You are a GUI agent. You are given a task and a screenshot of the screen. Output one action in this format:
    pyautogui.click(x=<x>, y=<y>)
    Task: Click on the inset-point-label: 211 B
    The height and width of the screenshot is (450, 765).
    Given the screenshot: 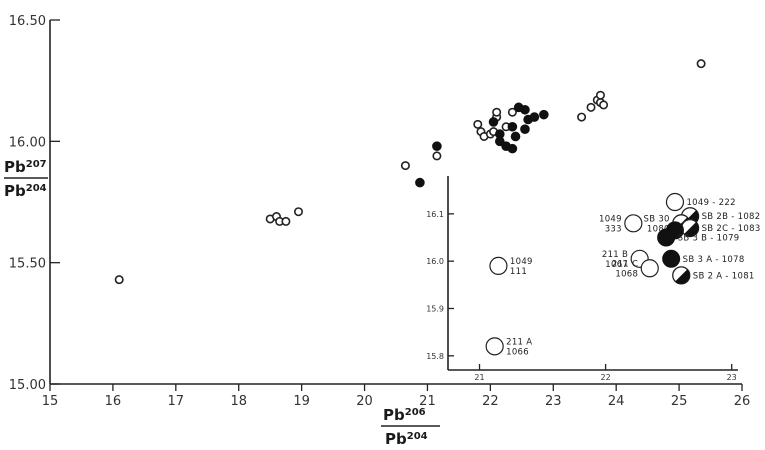 What is the action you would take?
    pyautogui.click(x=615, y=255)
    